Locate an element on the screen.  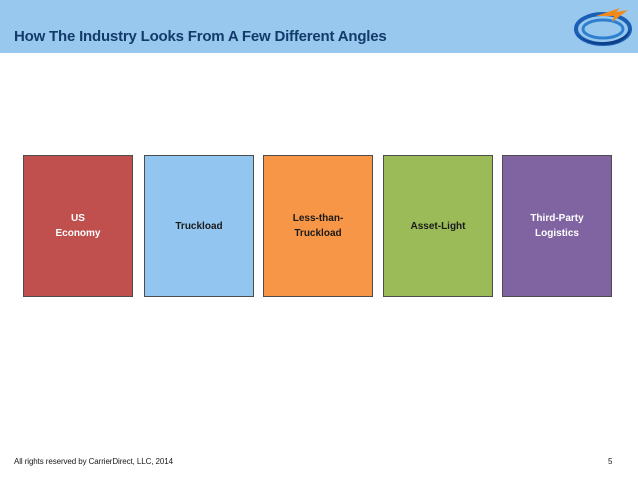
swoosh-logo-icon is located at coordinates (603, 27).